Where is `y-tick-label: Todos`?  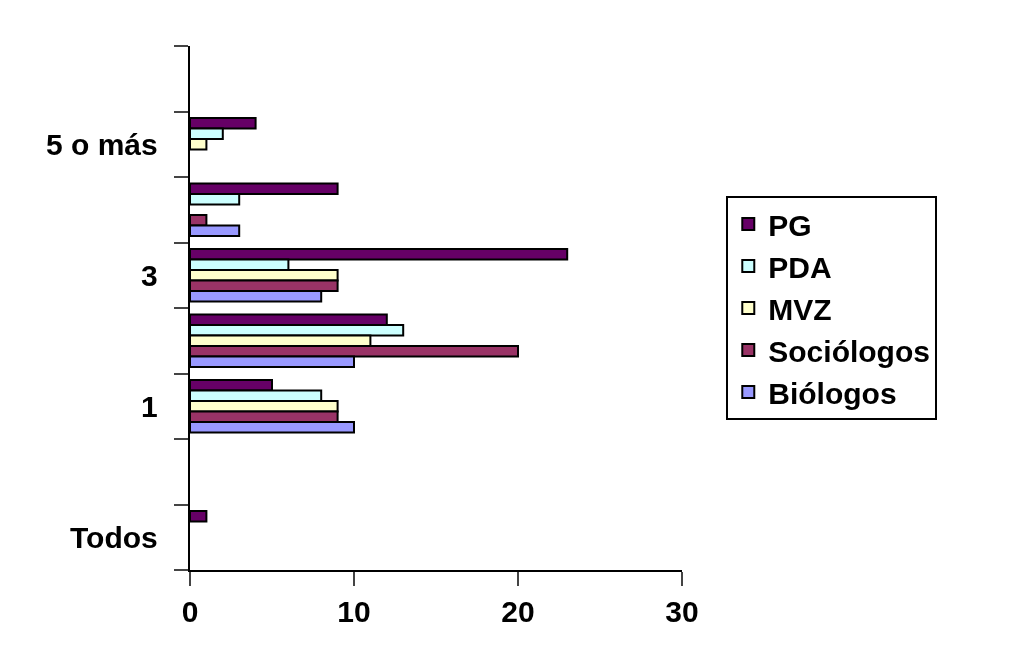
y-tick-label: Todos is located at coordinates (114, 537).